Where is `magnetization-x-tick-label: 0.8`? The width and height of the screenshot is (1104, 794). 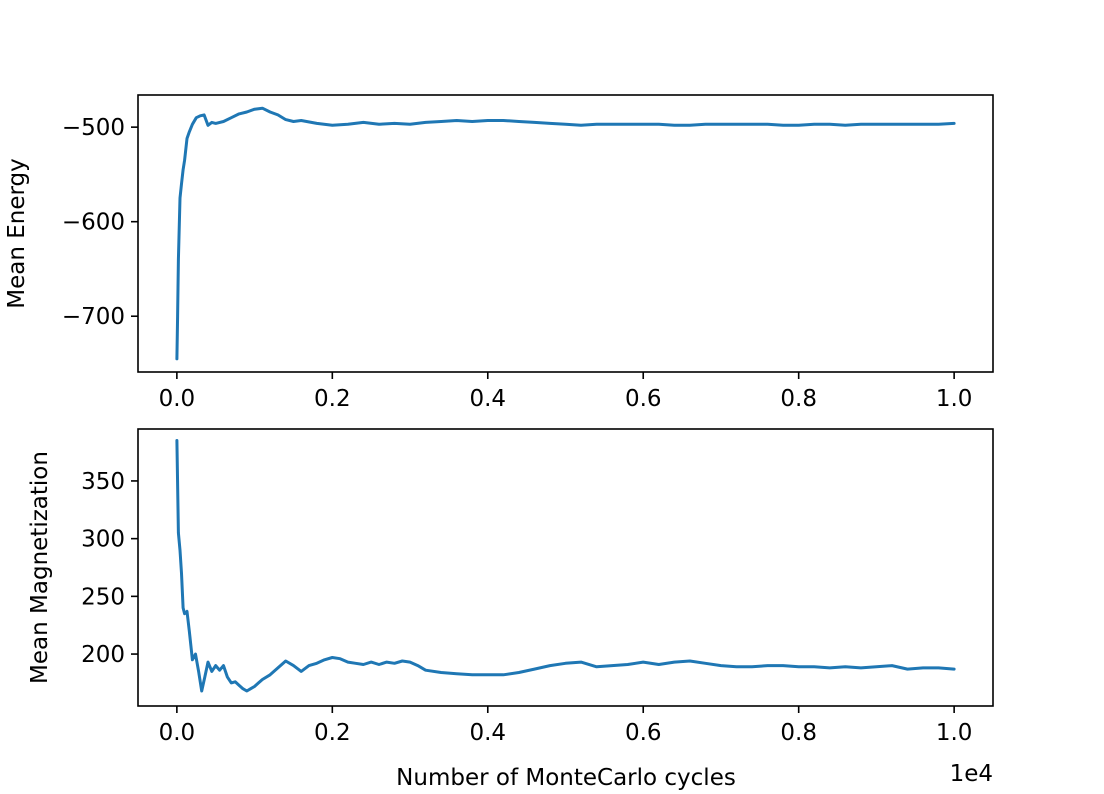
magnetization-x-tick-label: 0.8 is located at coordinates (798, 733).